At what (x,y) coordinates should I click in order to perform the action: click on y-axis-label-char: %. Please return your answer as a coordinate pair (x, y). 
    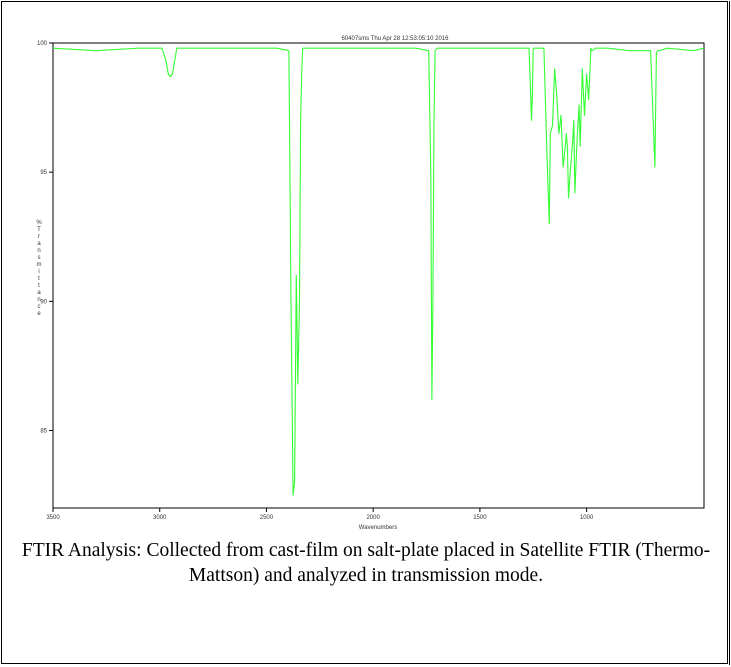
    Looking at the image, I should click on (39, 223).